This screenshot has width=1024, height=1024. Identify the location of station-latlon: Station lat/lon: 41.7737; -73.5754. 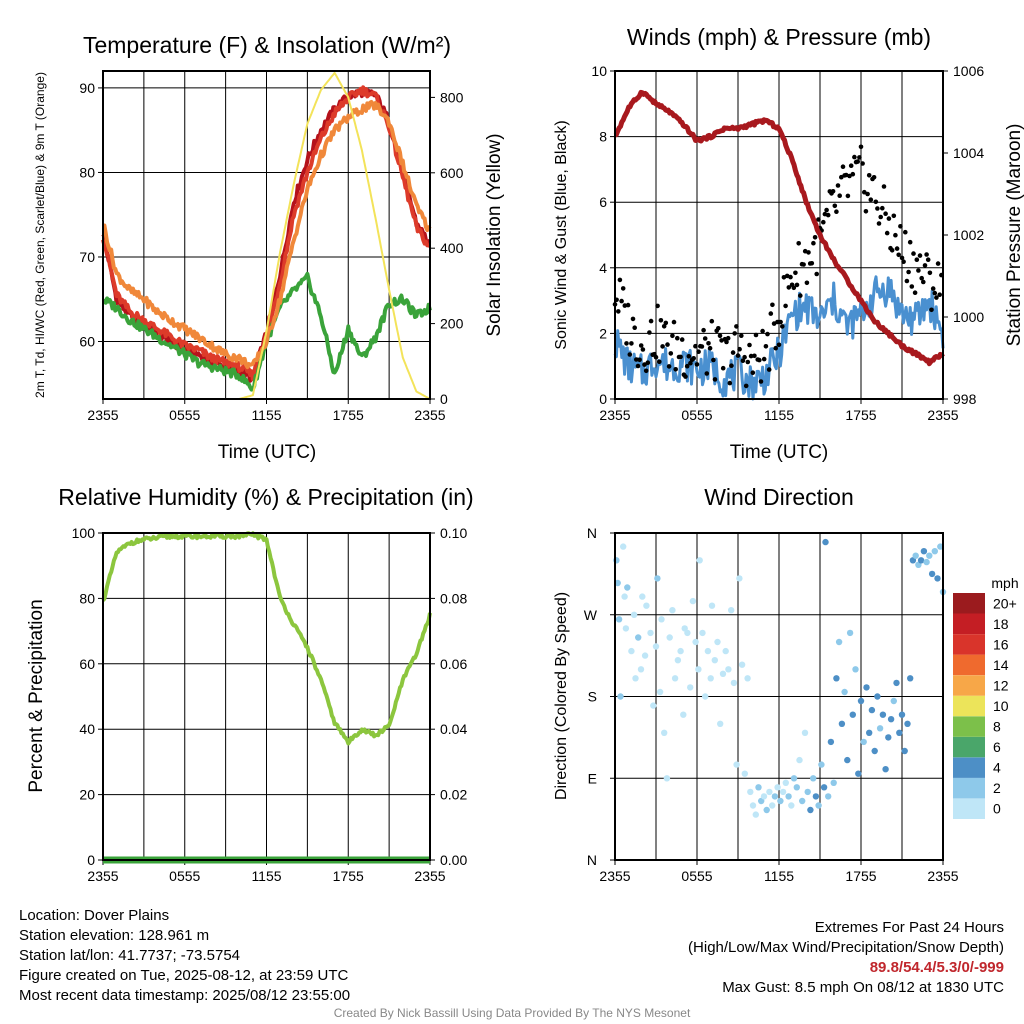
(130, 955).